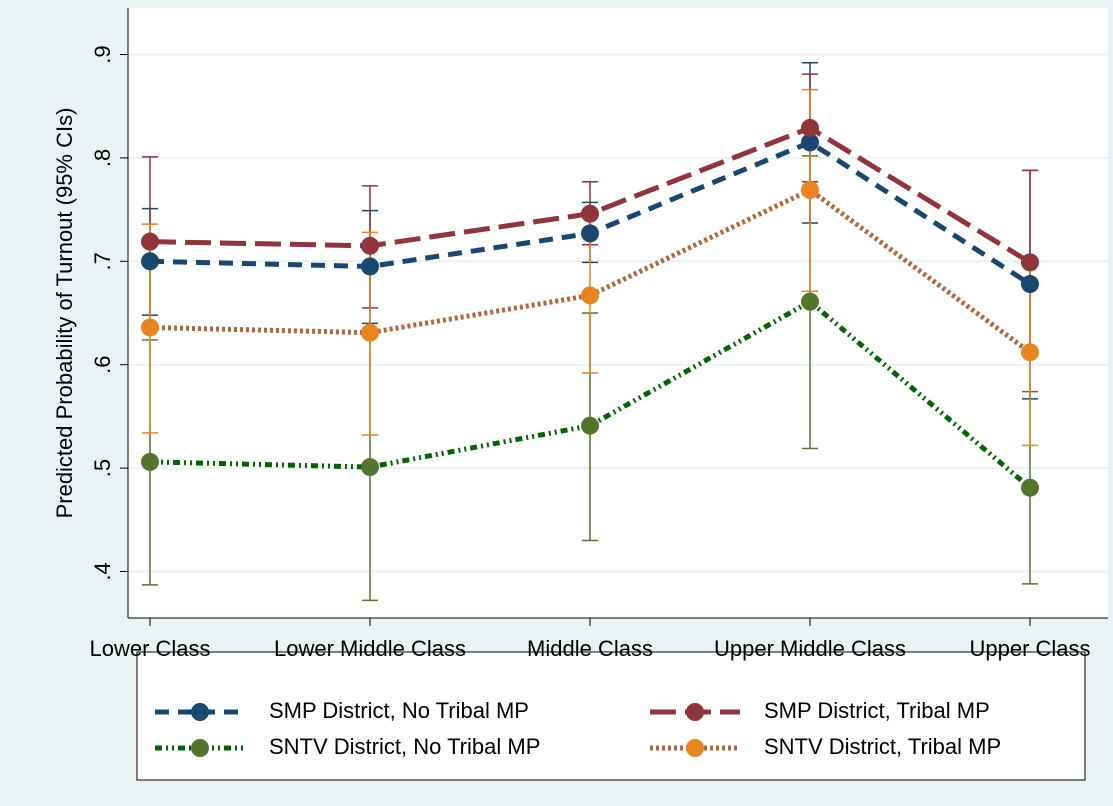 The height and width of the screenshot is (806, 1113). I want to click on x-tick-label: Upper Class, so click(1029, 648).